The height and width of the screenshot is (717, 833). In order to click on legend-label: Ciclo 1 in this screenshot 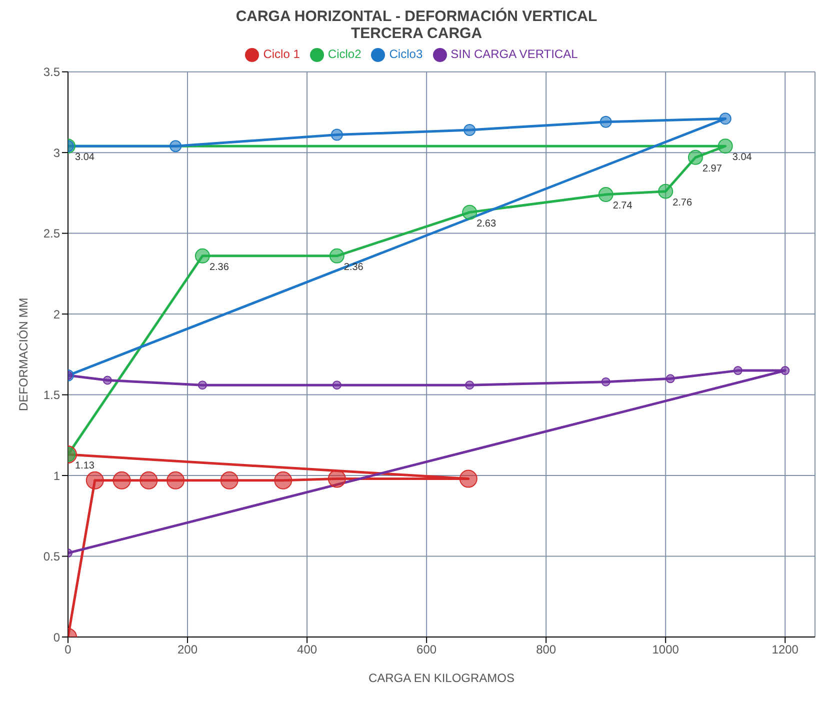, I will do `click(281, 54)`.